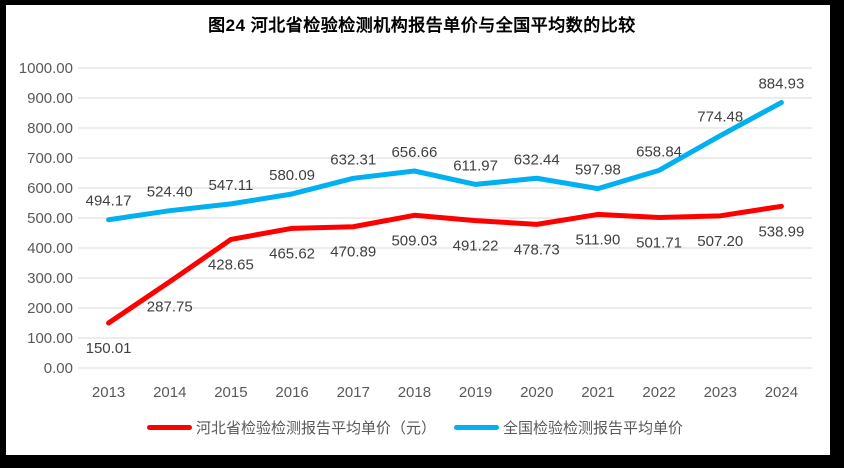 The height and width of the screenshot is (468, 844). Describe the element at coordinates (169, 392) in the screenshot. I see `x-tick-label: 2014` at that location.